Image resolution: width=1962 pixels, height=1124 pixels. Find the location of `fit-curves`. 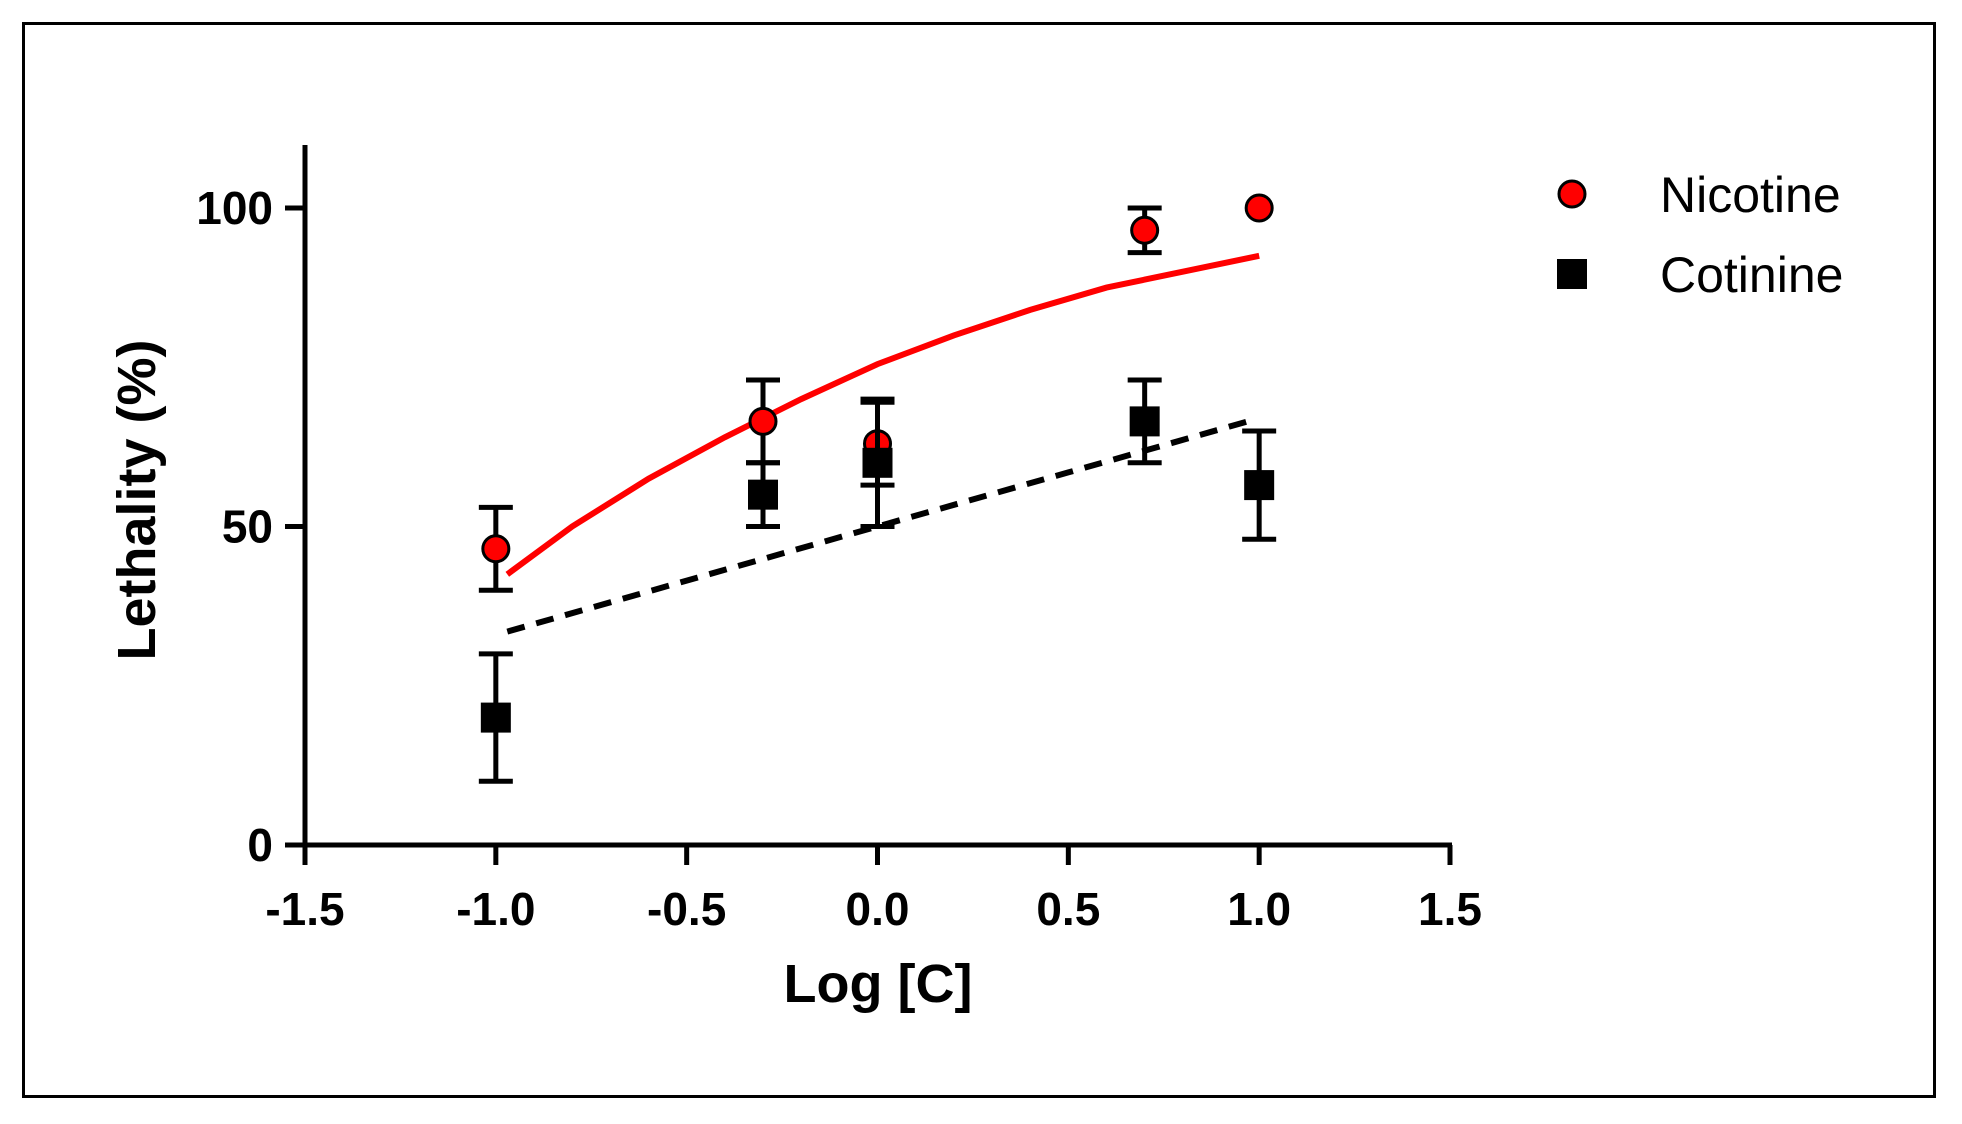

fit-curves is located at coordinates (882, 443).